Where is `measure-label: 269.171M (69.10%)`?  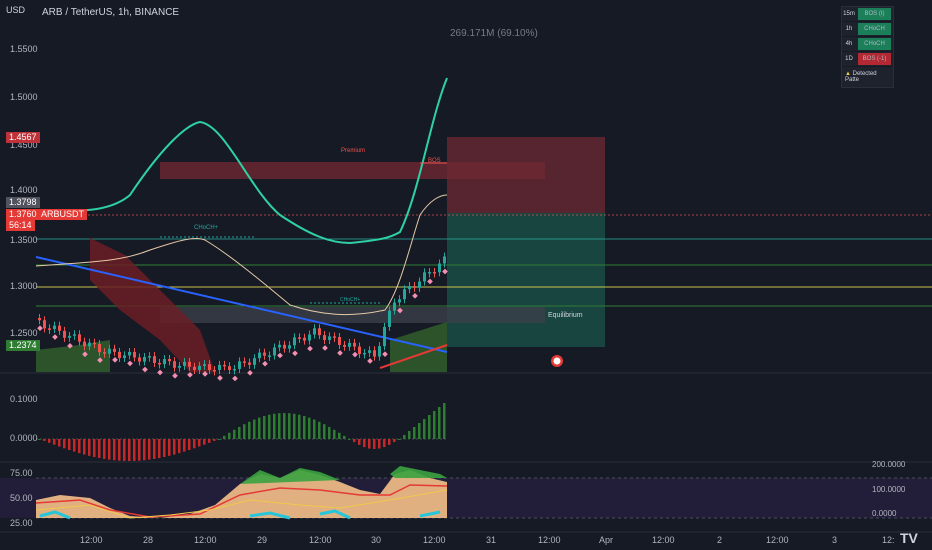 measure-label: 269.171M (69.10%) is located at coordinates (494, 33).